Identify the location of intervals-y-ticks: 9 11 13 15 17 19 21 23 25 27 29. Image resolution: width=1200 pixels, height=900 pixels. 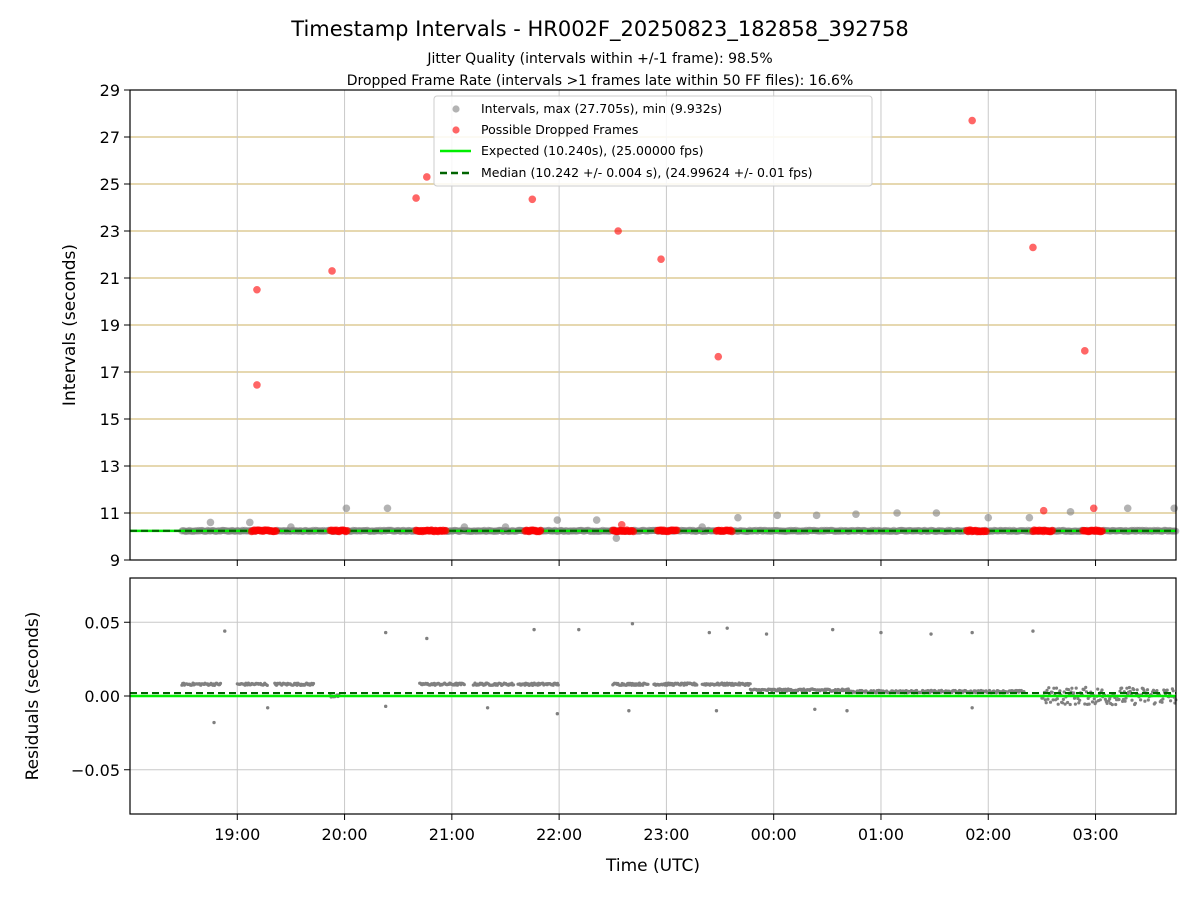
(115, 325).